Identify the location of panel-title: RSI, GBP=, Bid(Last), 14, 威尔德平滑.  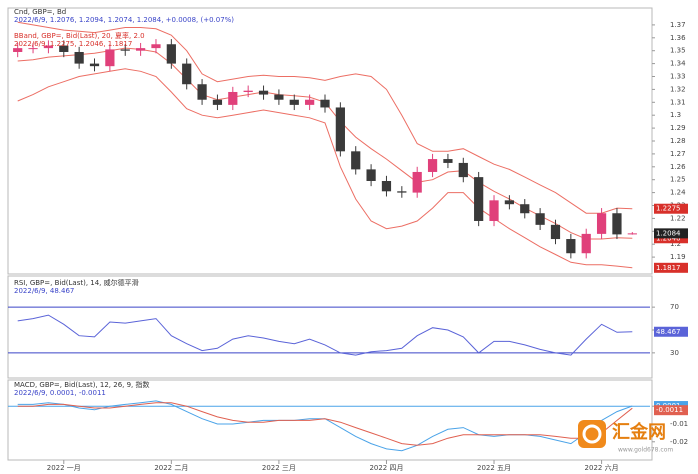
(76, 282).